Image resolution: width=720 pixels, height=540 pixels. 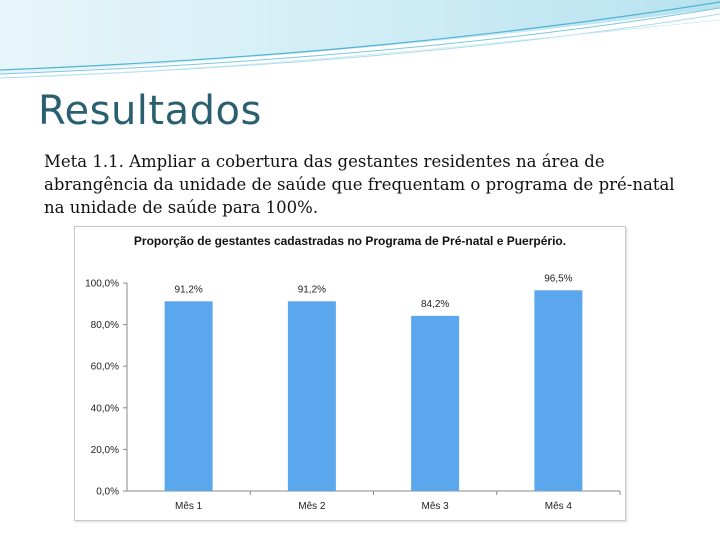 What do you see at coordinates (105, 367) in the screenshot?
I see `y-tick-label: 60,0%` at bounding box center [105, 367].